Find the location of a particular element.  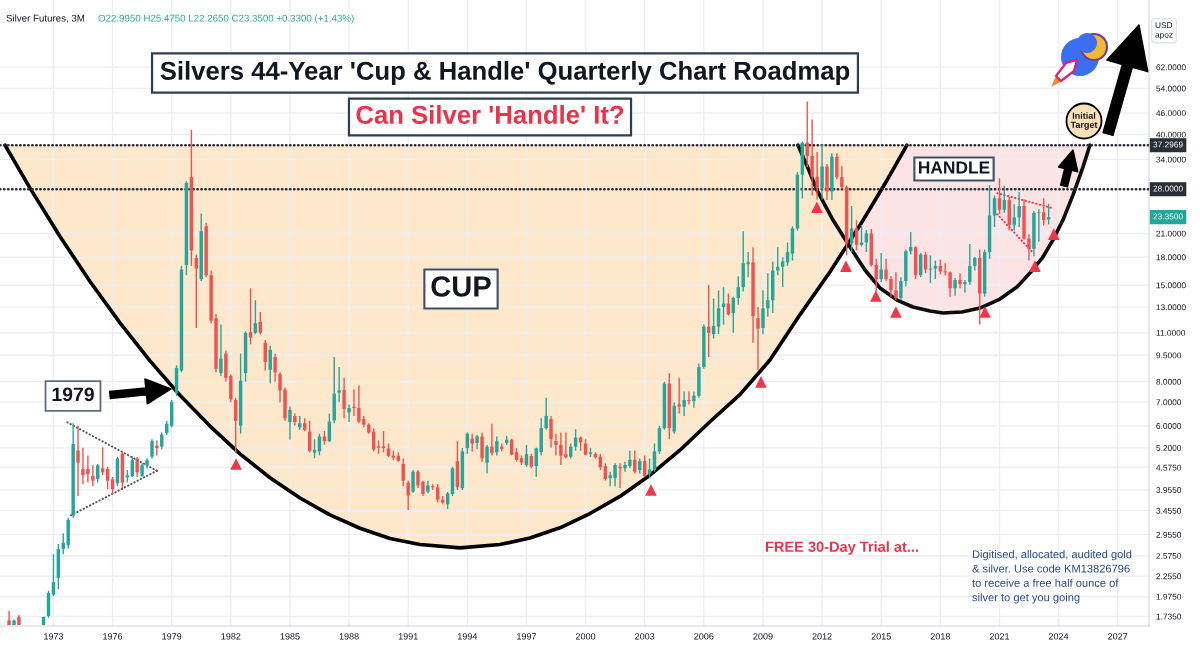

annotation: HANDLE is located at coordinates (954, 167).